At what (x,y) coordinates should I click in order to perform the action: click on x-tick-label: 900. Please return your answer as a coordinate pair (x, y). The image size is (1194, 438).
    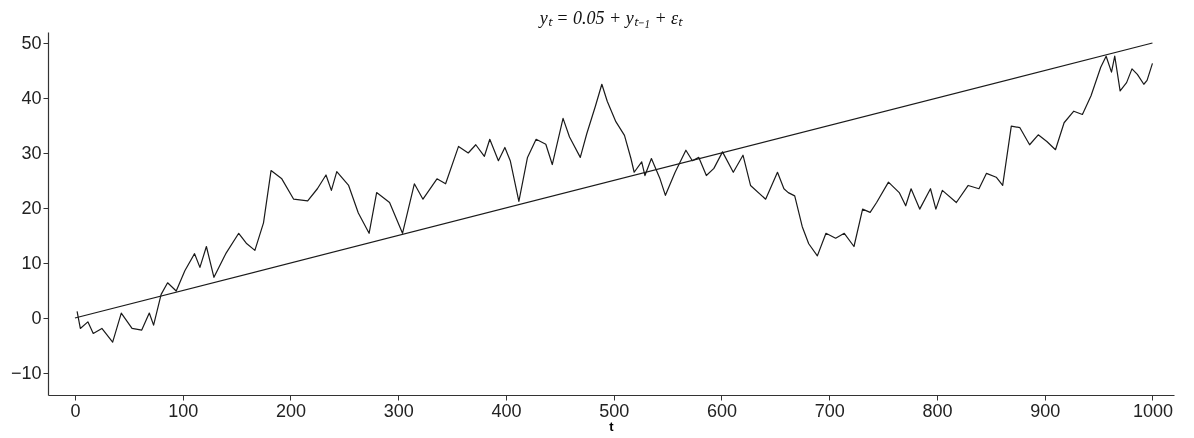
    Looking at the image, I should click on (1045, 410).